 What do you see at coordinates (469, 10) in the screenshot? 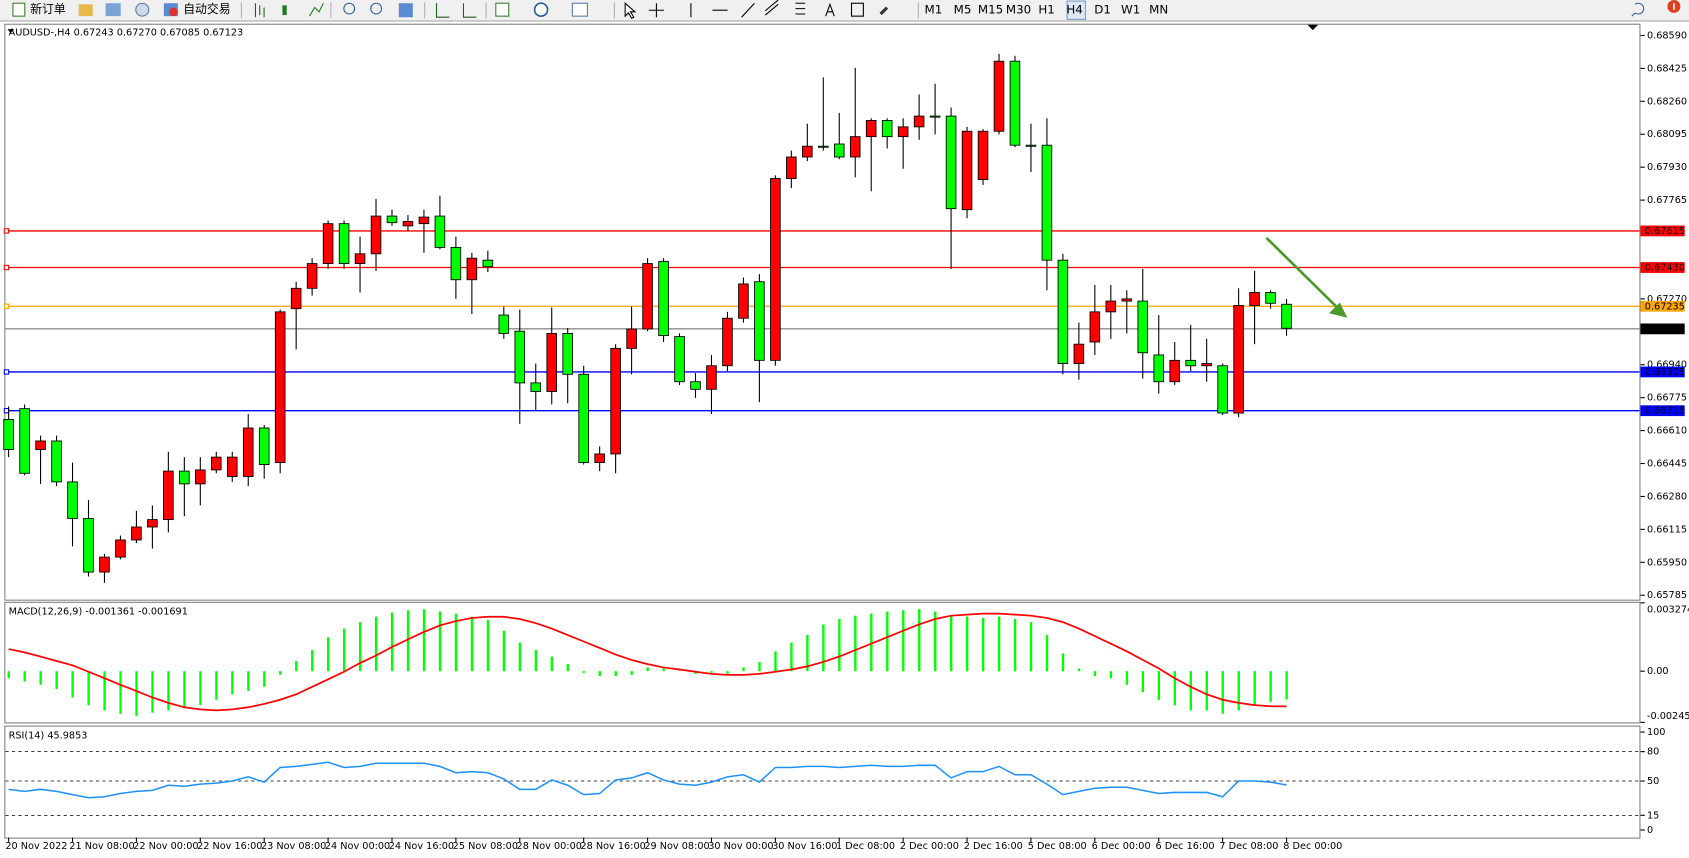
I see `autoscroll-button` at bounding box center [469, 10].